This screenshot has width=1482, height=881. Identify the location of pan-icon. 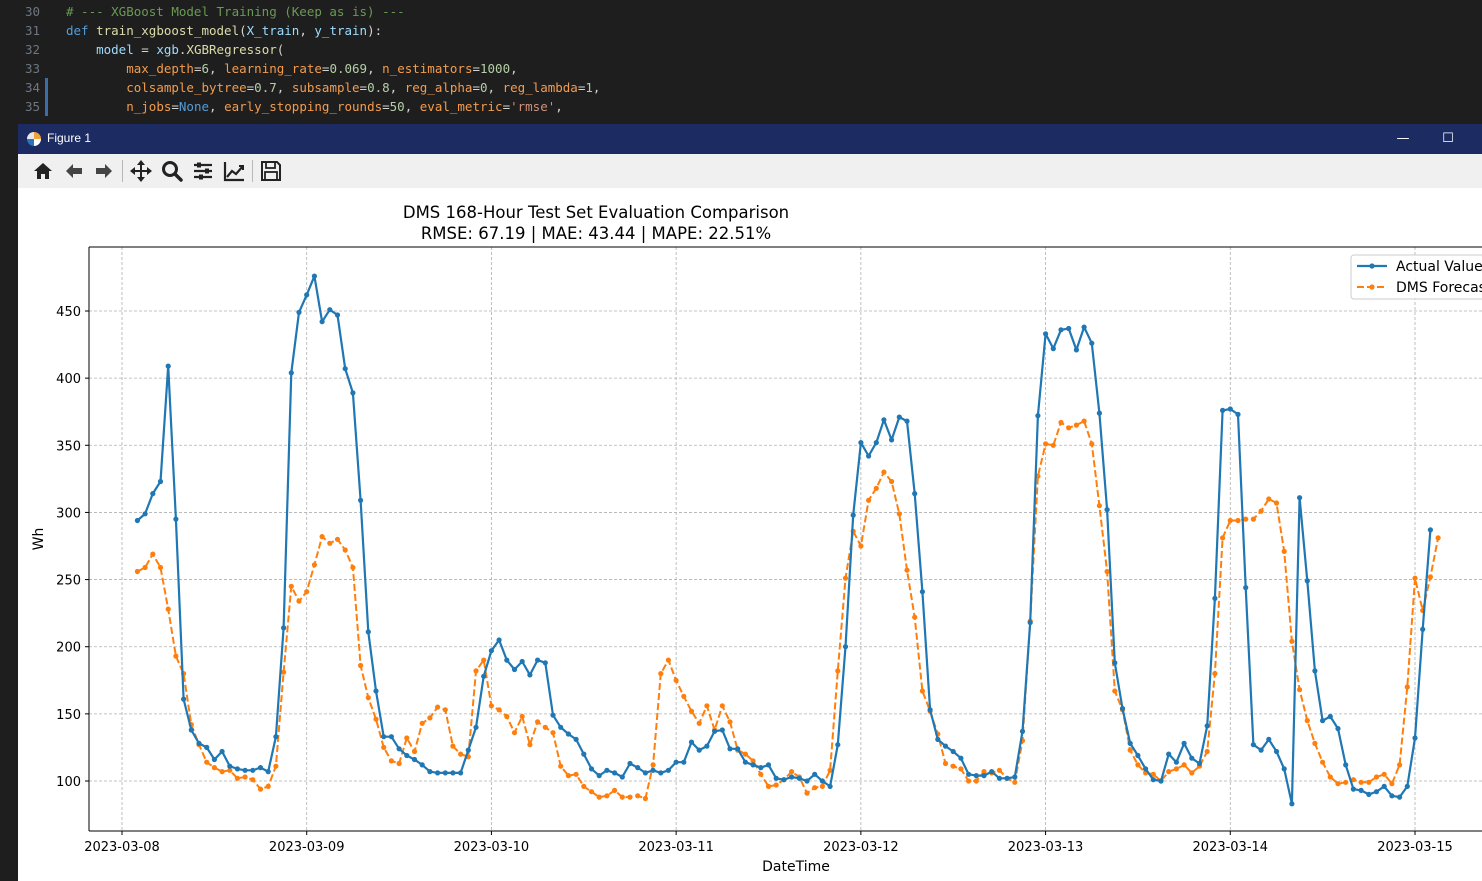
(141, 171).